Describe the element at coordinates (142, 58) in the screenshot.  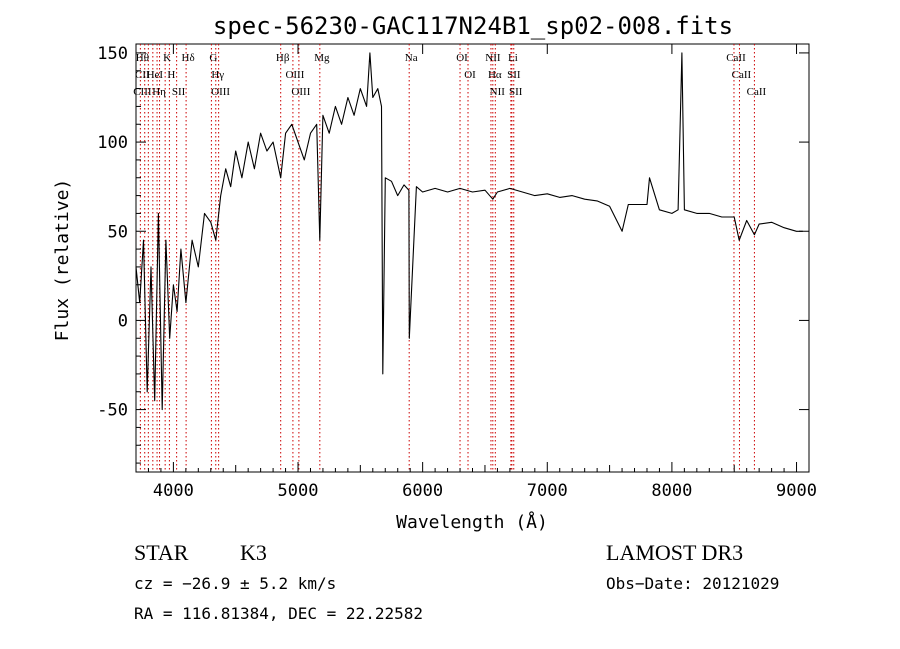
I see `line-marker-label: Hθ` at that location.